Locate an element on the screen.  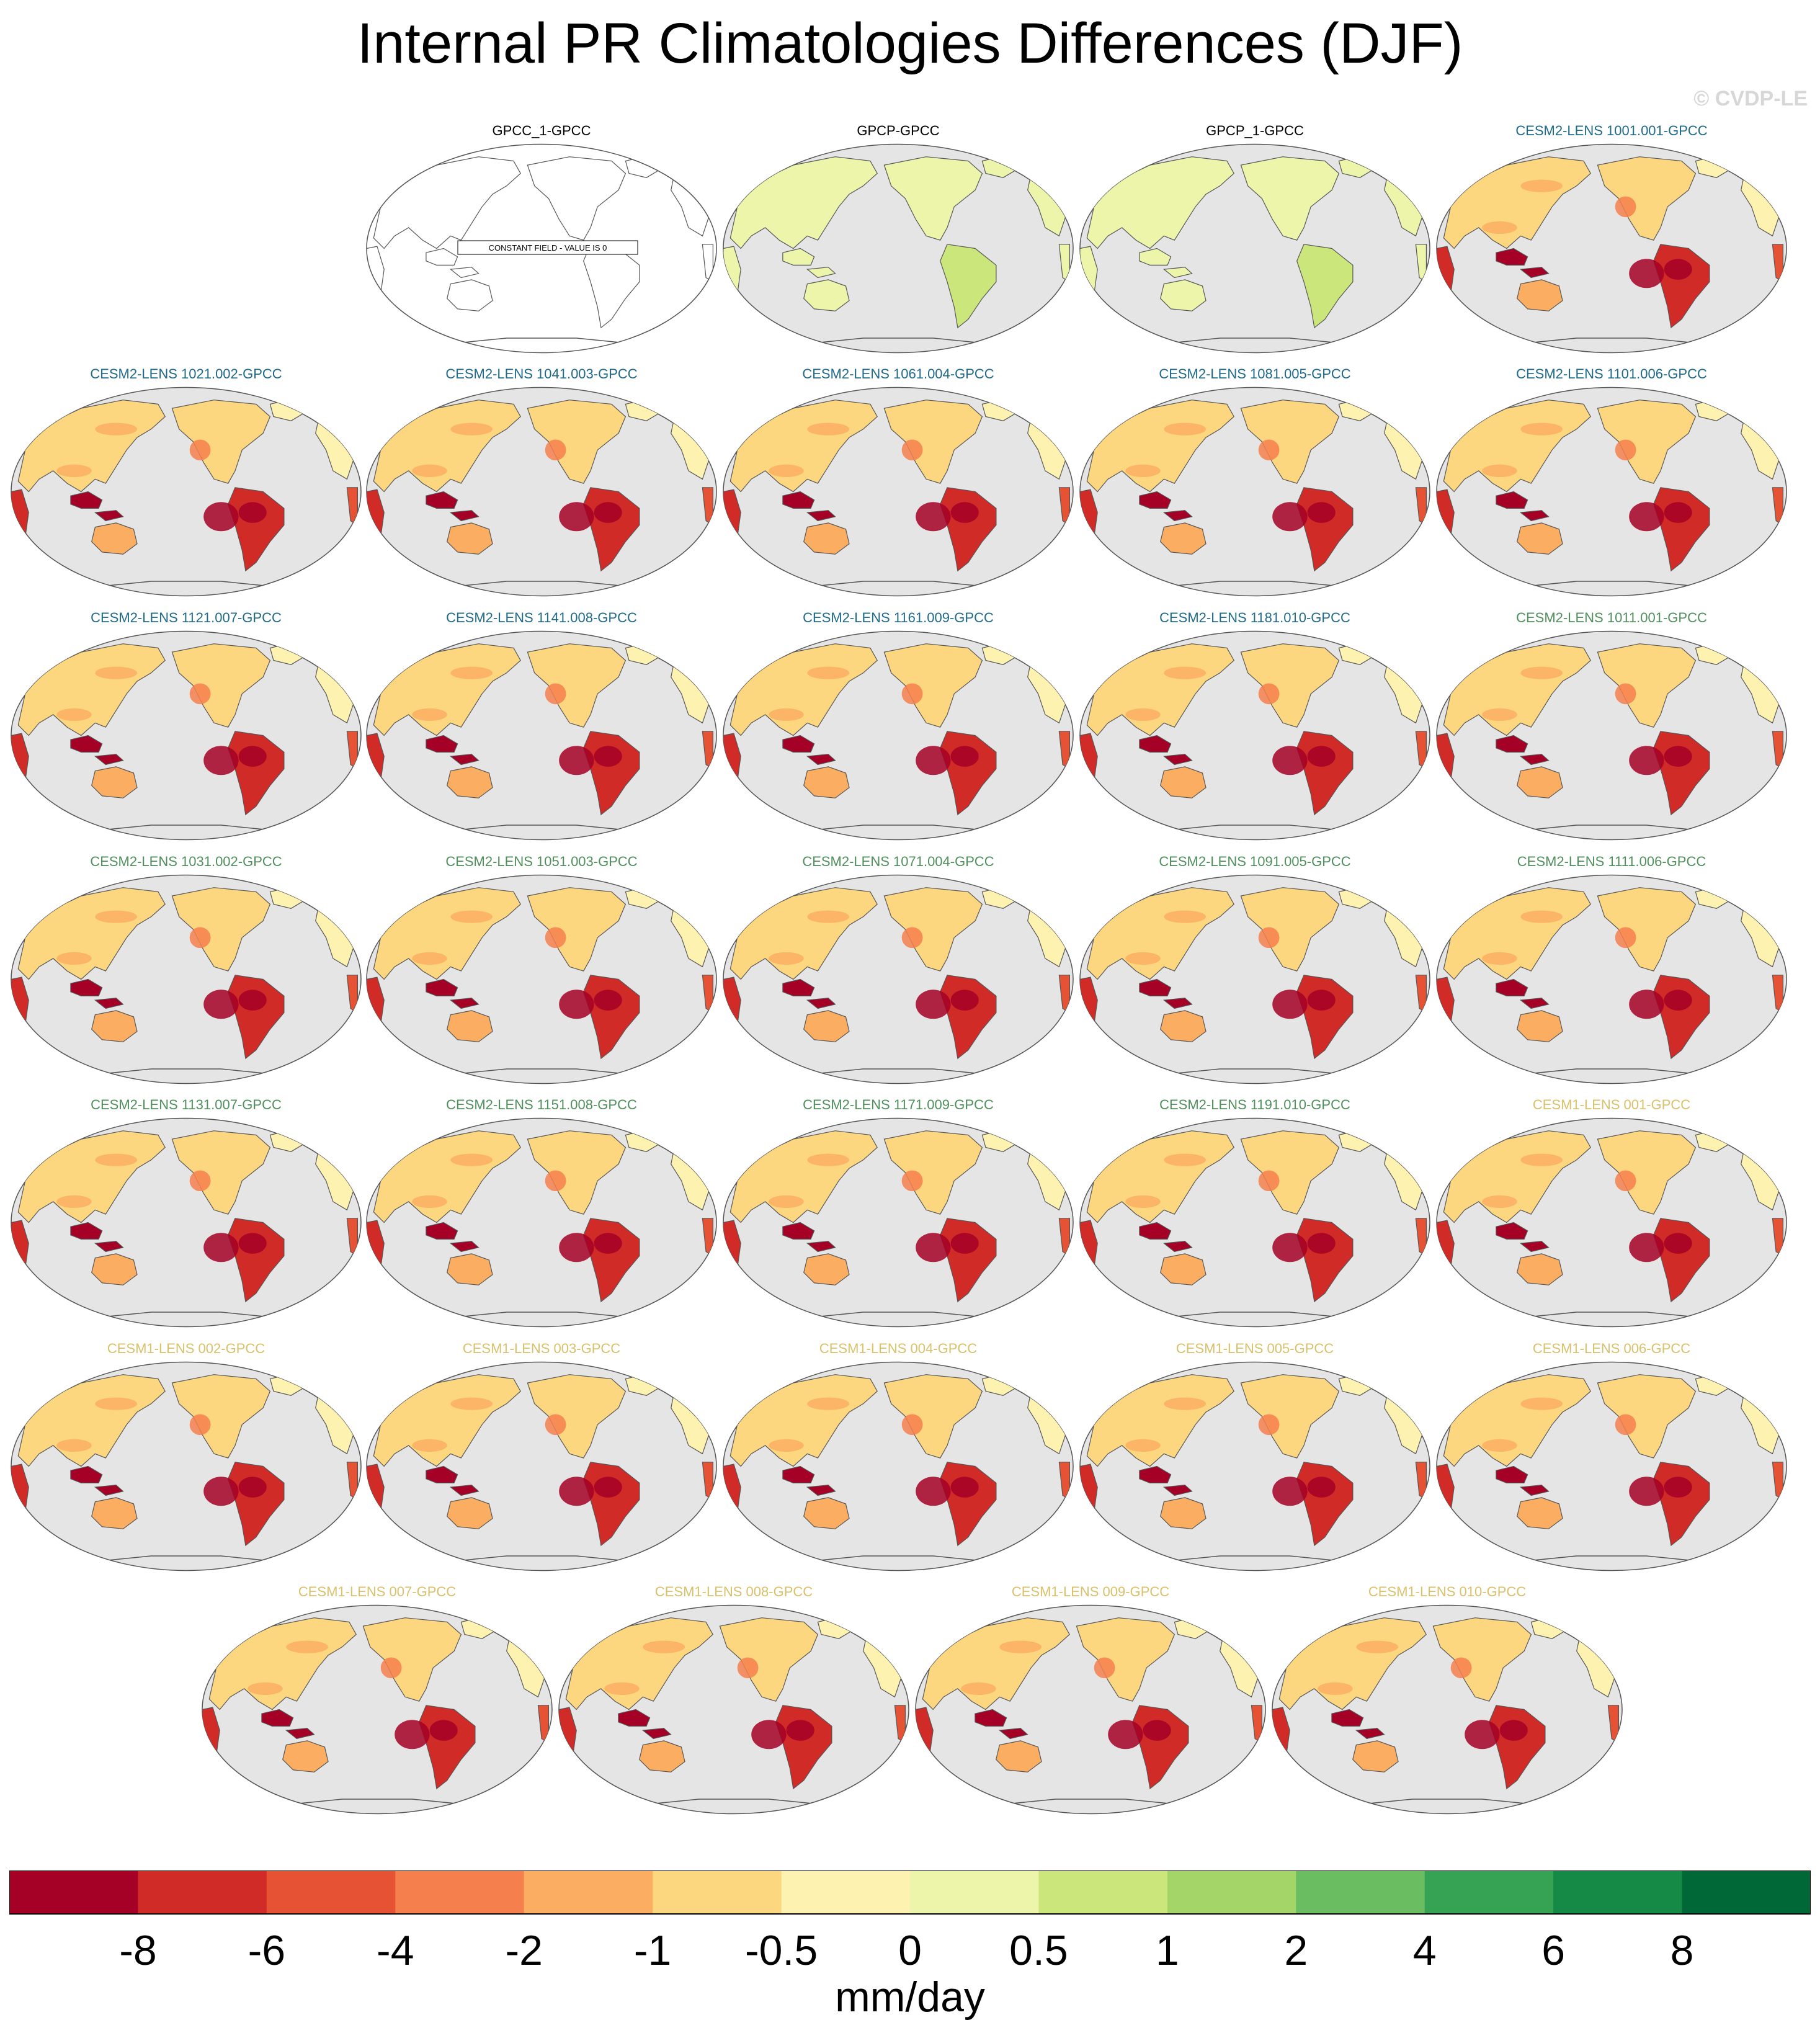
panel-title: CESM2-LENS 1091.005-GPCC is located at coordinates (1255, 861).